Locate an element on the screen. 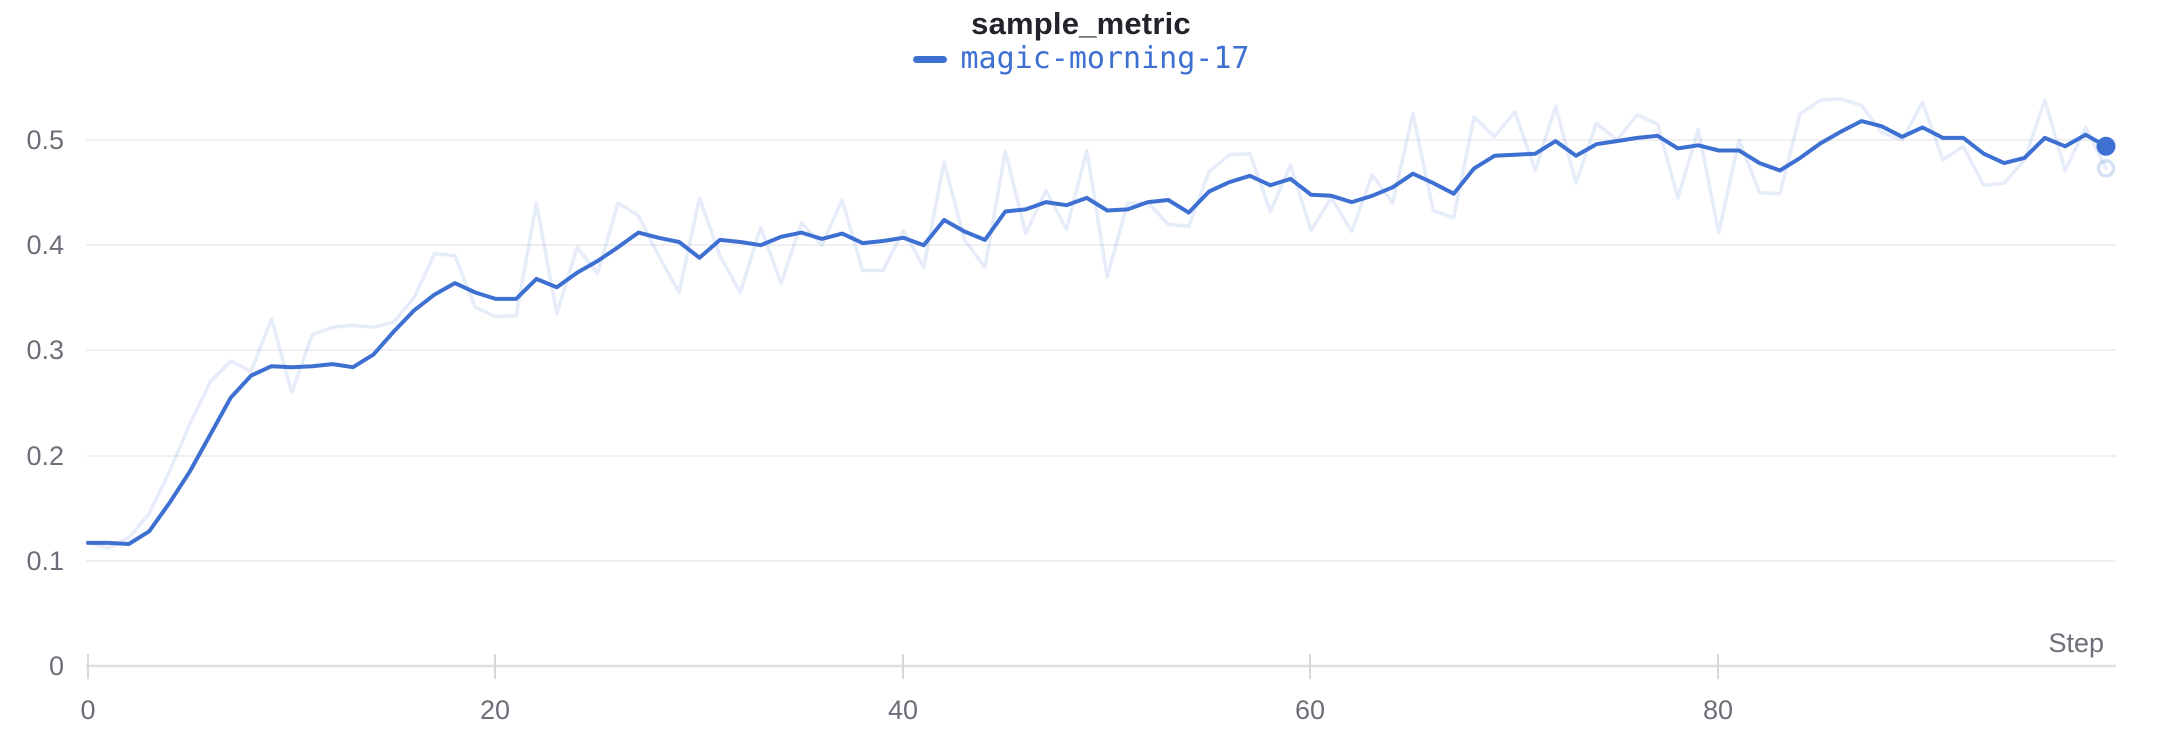  y-tick-label: 0.3 is located at coordinates (45, 350).